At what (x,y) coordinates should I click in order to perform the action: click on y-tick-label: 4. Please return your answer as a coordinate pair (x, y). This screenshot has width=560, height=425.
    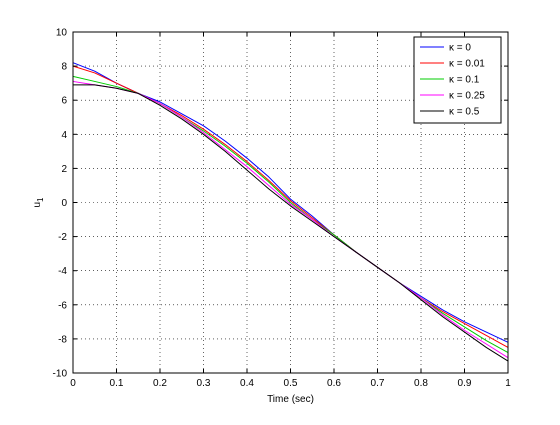
    Looking at the image, I should click on (64, 135).